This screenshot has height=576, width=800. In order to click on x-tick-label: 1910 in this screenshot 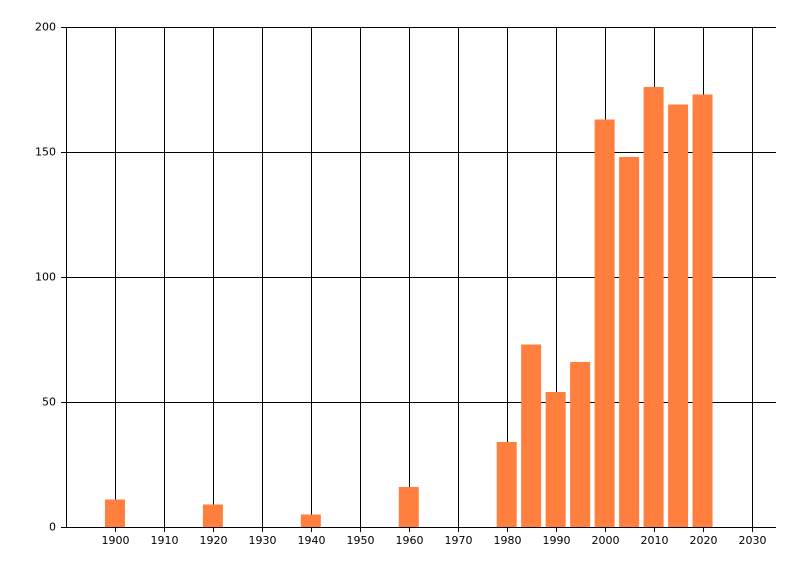, I will do `click(165, 540)`.